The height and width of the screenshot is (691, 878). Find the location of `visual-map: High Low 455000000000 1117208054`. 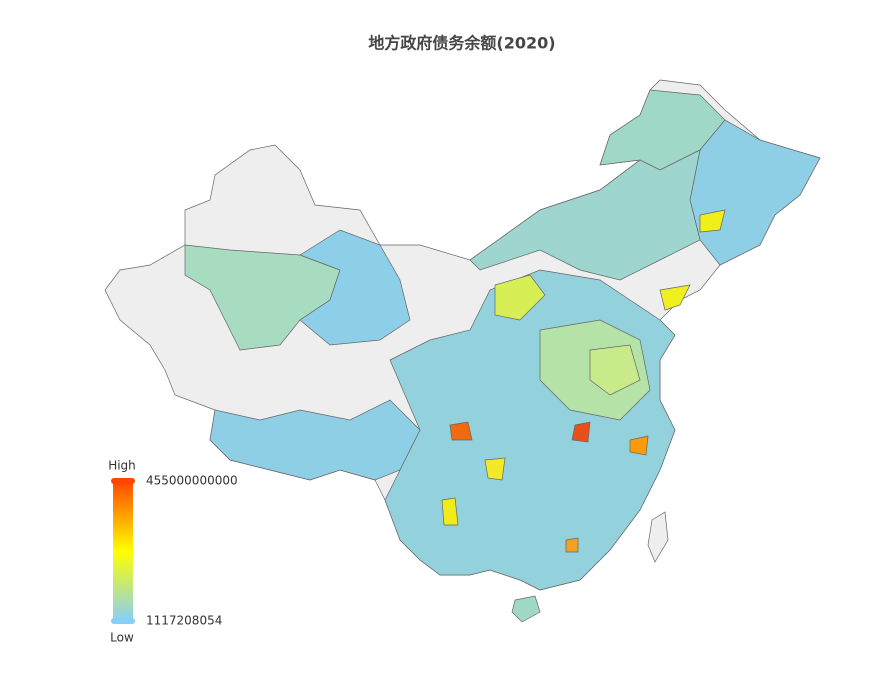

visual-map: High Low 455000000000 1117208054 is located at coordinates (172, 552).